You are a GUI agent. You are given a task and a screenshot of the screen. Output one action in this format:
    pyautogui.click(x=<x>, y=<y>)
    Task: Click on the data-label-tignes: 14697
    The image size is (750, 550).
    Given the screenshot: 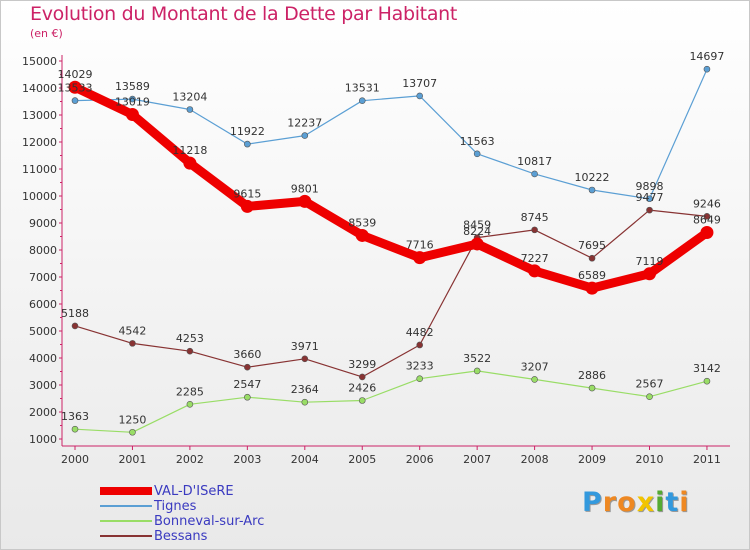 What is the action you would take?
    pyautogui.click(x=706, y=56)
    